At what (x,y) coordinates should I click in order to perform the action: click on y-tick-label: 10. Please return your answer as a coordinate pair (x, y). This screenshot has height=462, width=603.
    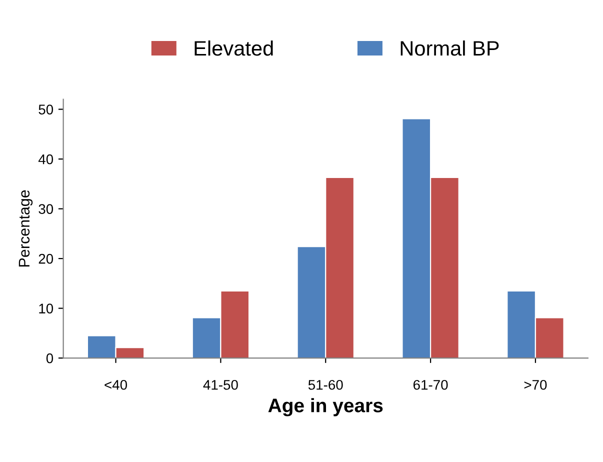
    Looking at the image, I should click on (46, 309).